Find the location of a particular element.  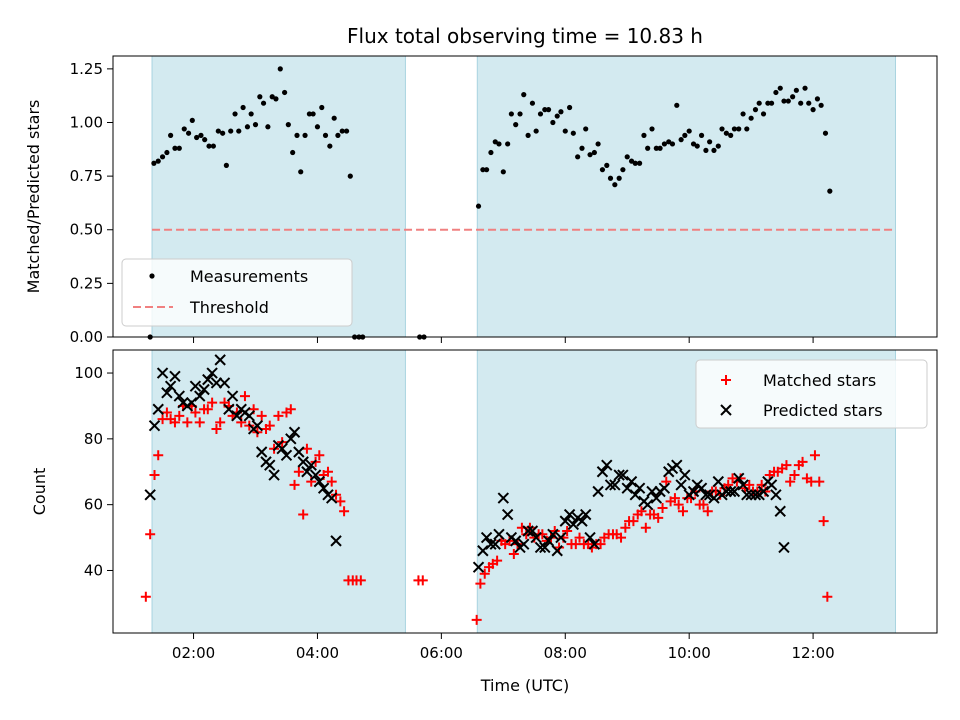

x-tick-label-5: 12:00 is located at coordinates (812, 653).